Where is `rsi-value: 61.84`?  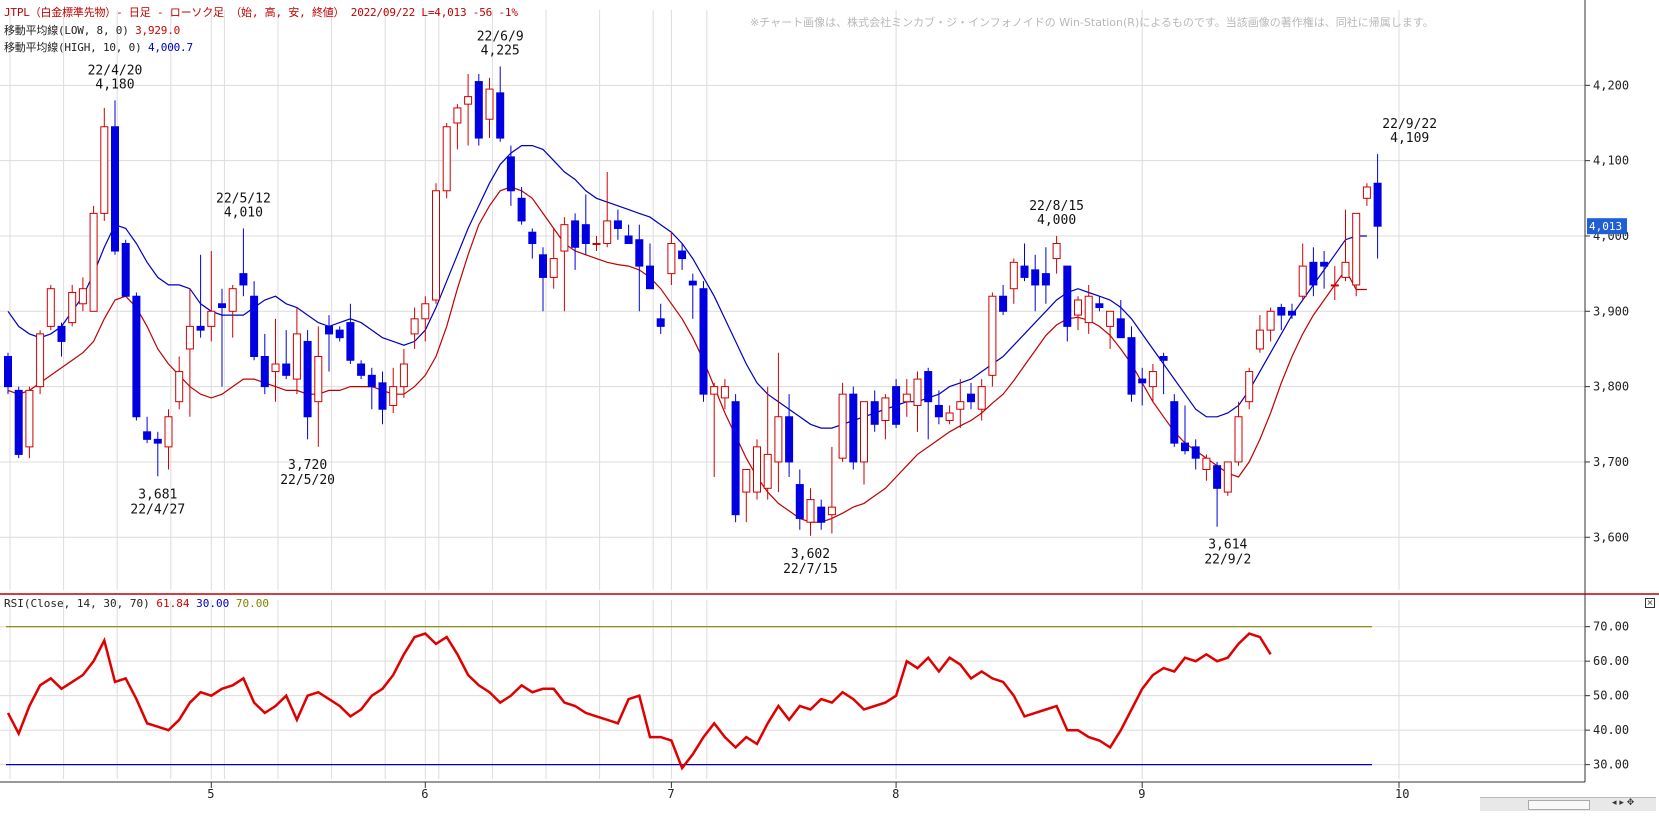 rsi-value: 61.84 is located at coordinates (173, 603).